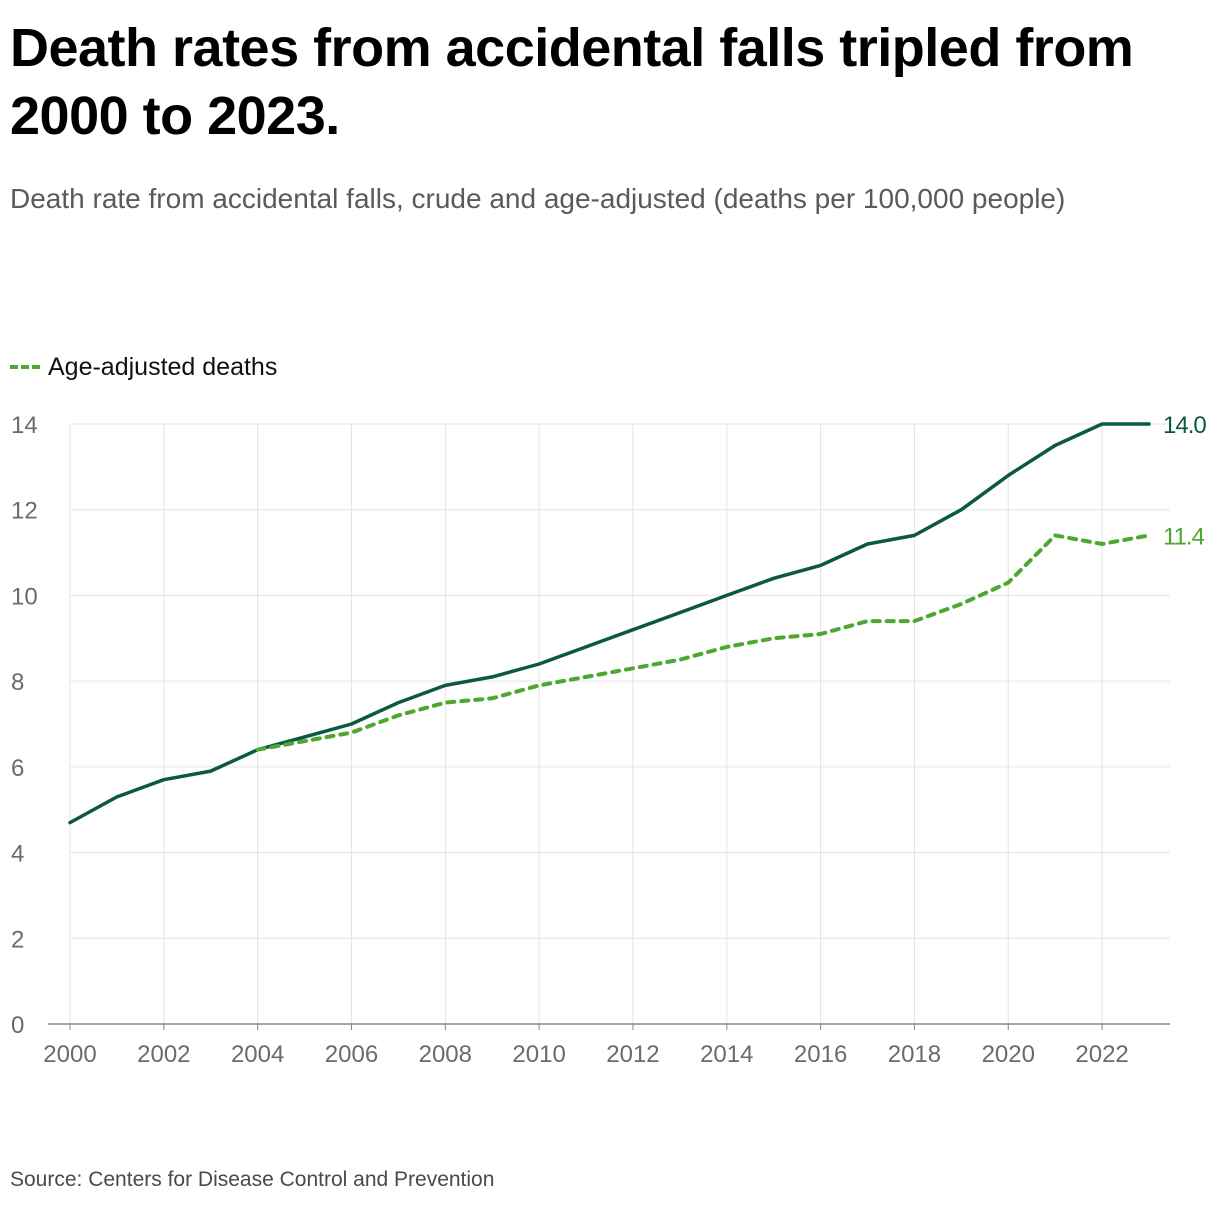  I want to click on x-tick-label: 2012, so click(632, 1054).